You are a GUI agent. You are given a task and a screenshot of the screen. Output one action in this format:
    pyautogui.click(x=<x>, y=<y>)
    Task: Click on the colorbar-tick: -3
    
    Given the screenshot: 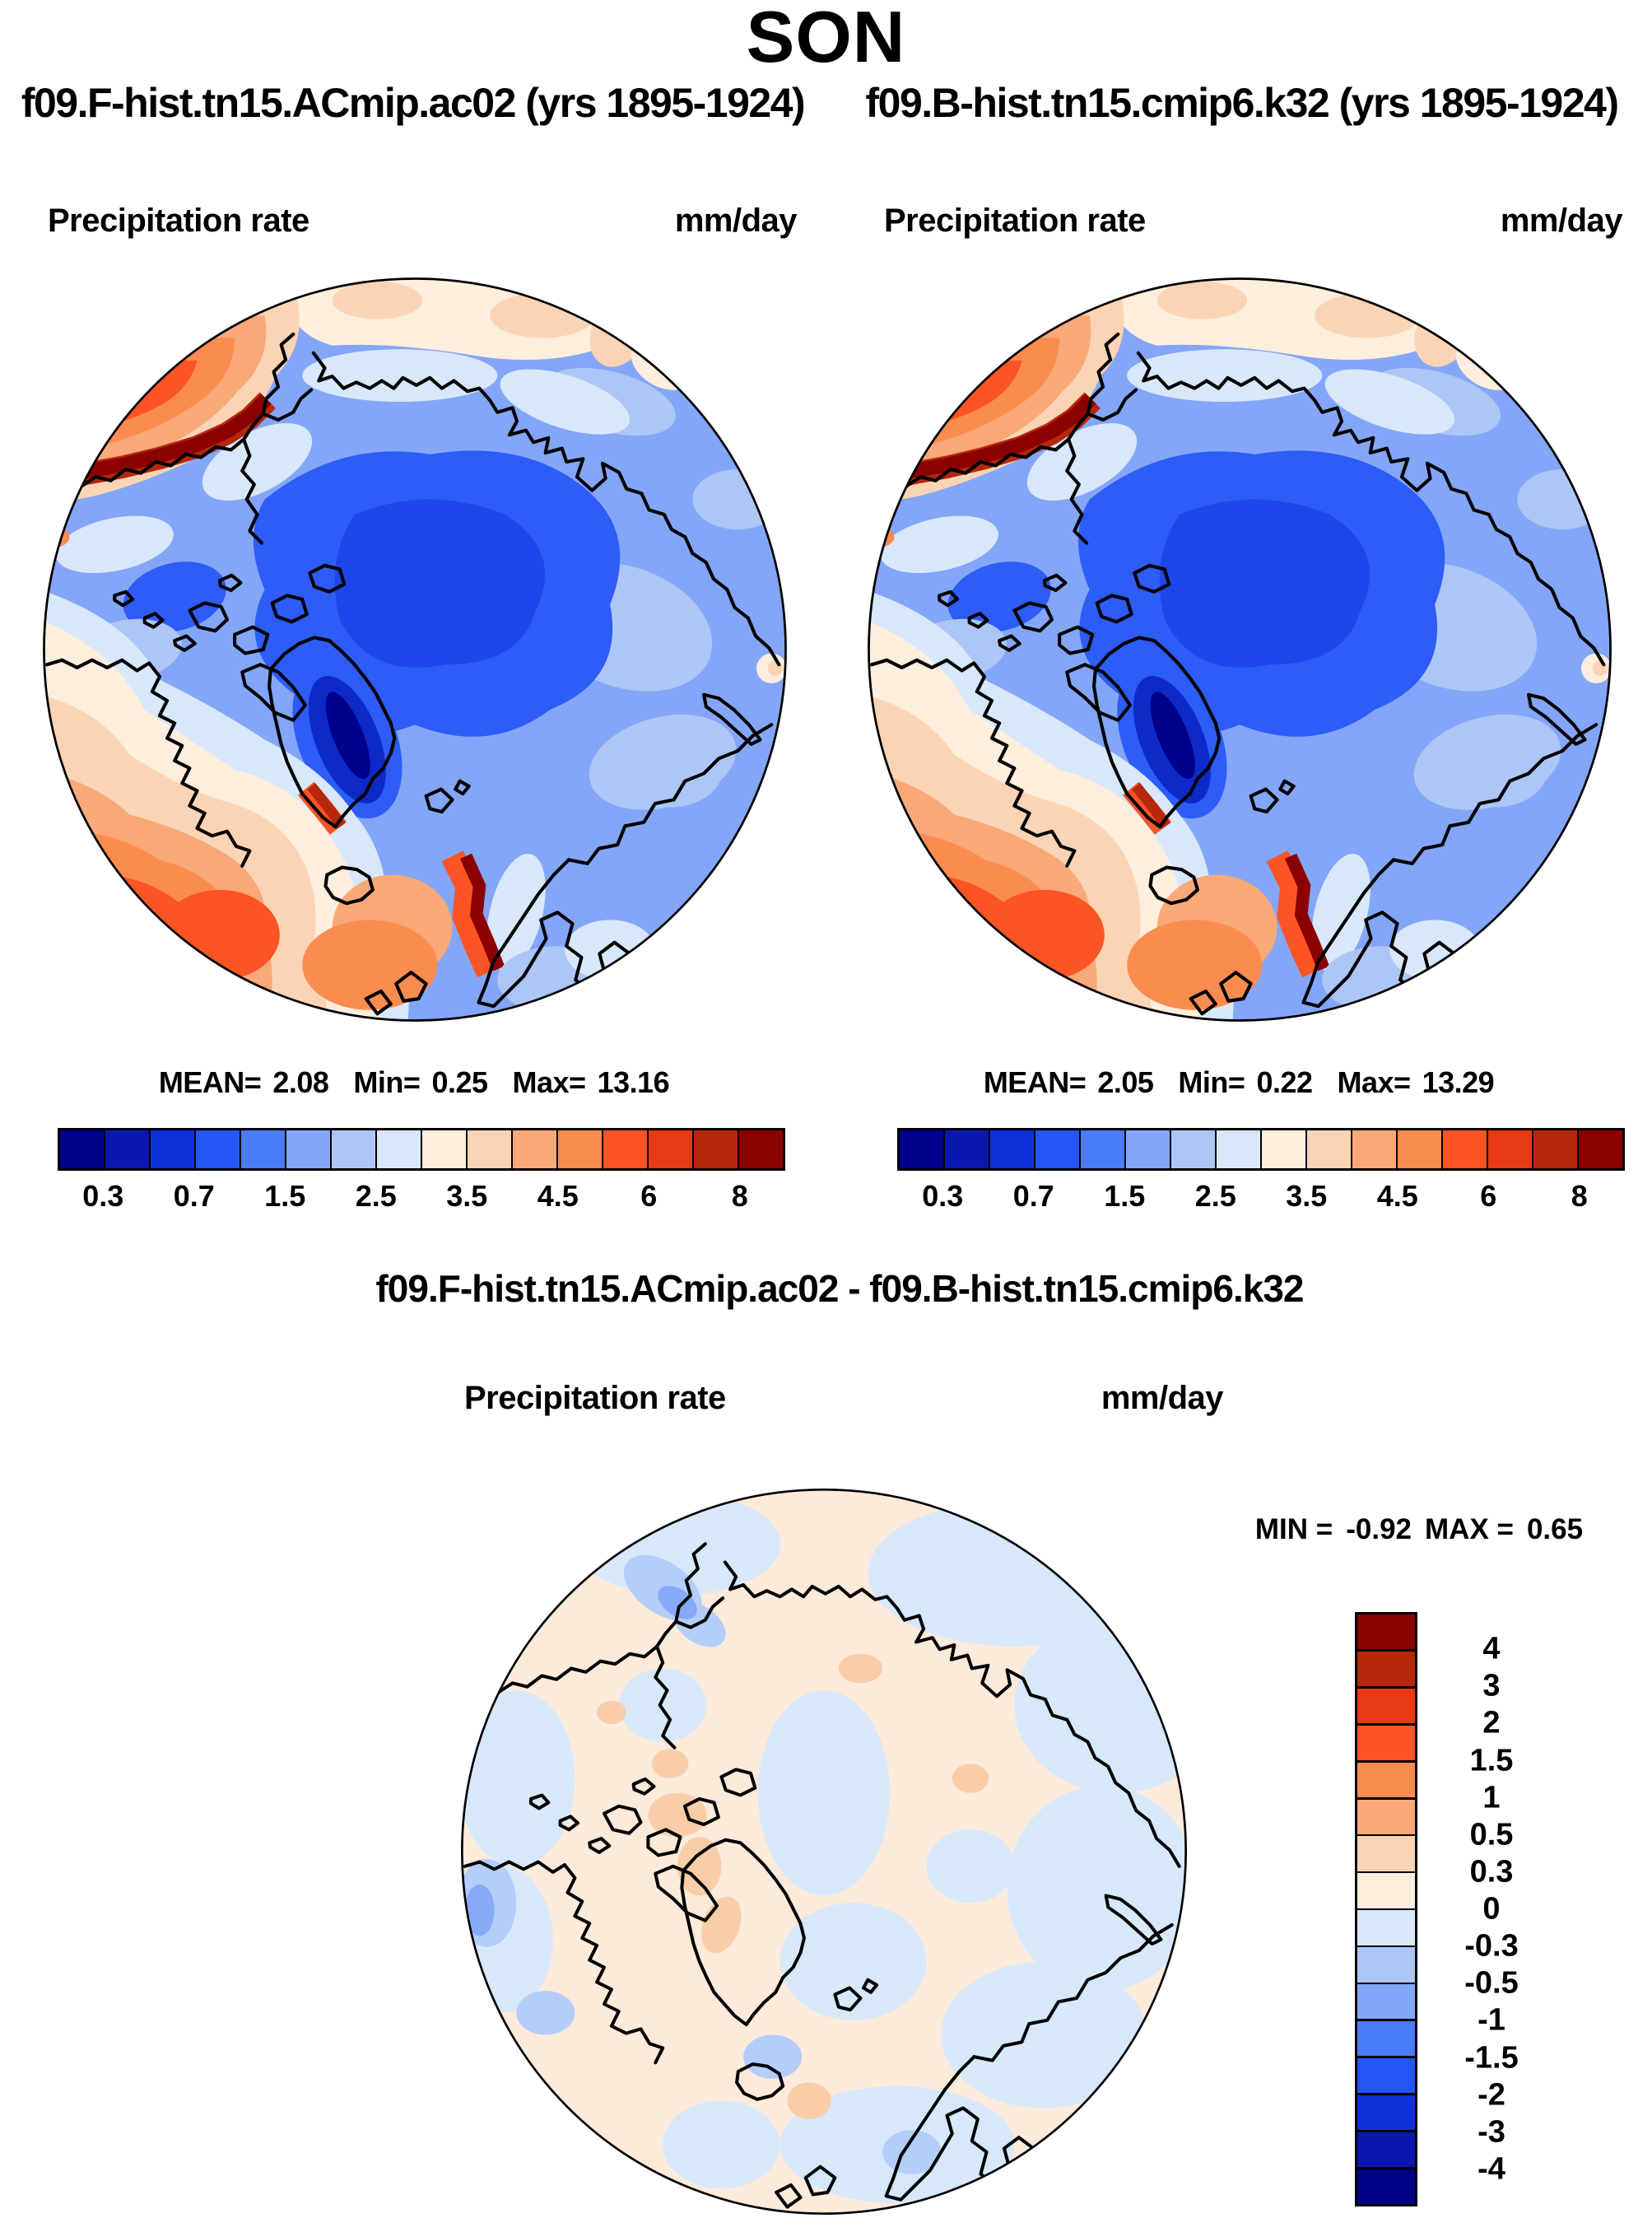 What is the action you would take?
    pyautogui.click(x=1491, y=2132)
    